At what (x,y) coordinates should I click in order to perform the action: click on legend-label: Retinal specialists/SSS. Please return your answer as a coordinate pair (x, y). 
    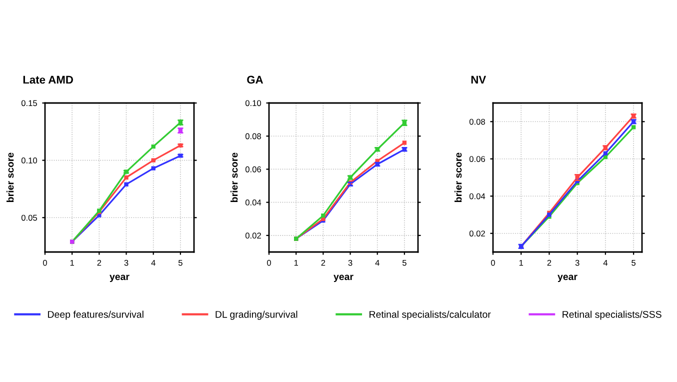
    Looking at the image, I should click on (612, 315).